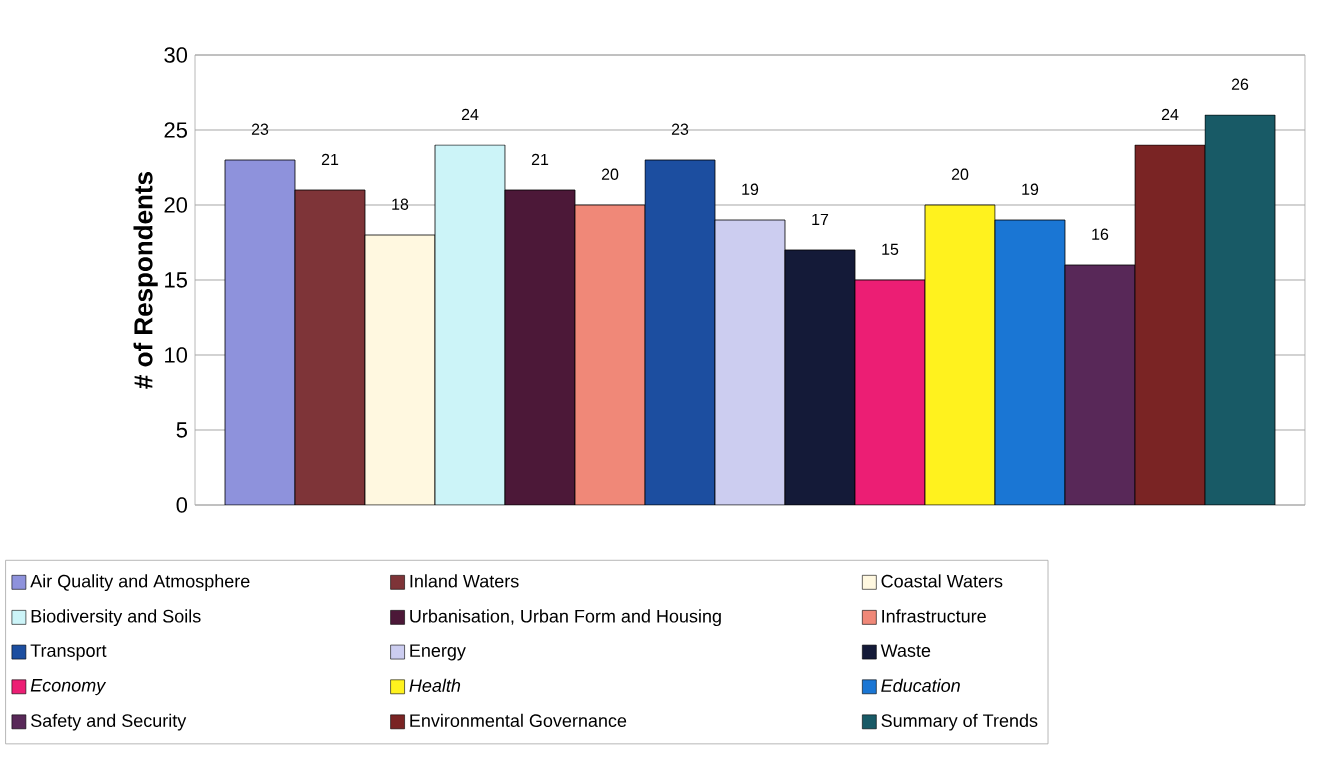  Describe the element at coordinates (140, 583) in the screenshot. I see `legend-label: Air Quality and Atmosphere` at that location.